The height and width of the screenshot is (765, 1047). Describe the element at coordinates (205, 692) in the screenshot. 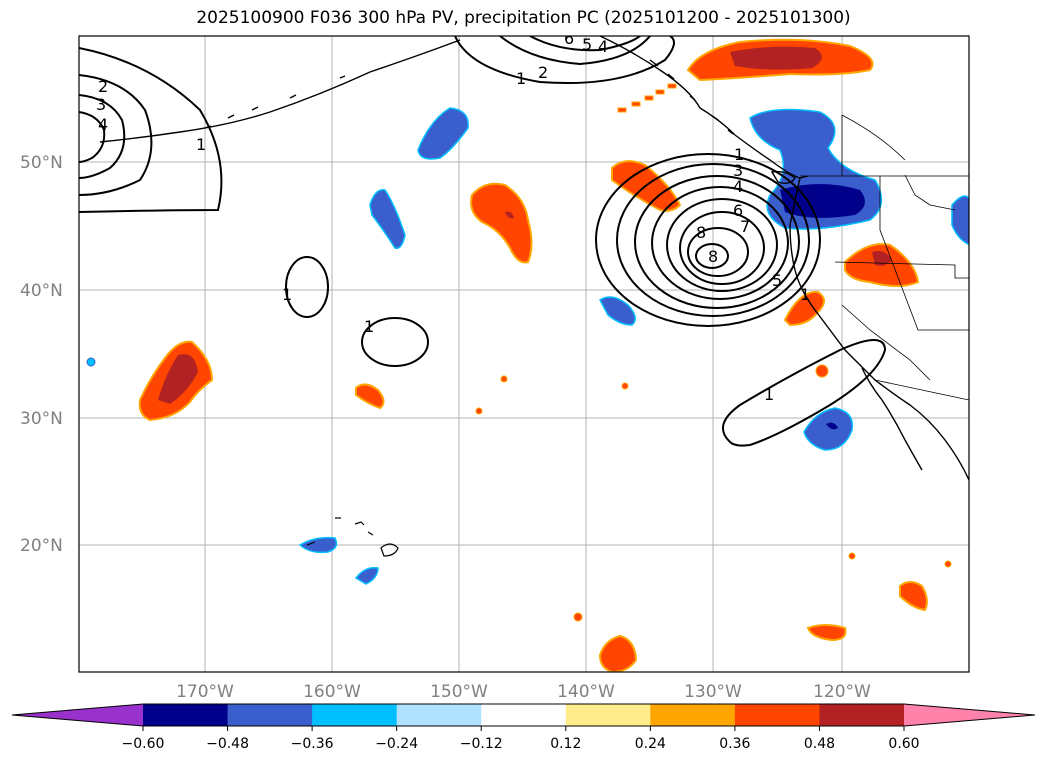

I see `lon-label: 170°W` at that location.